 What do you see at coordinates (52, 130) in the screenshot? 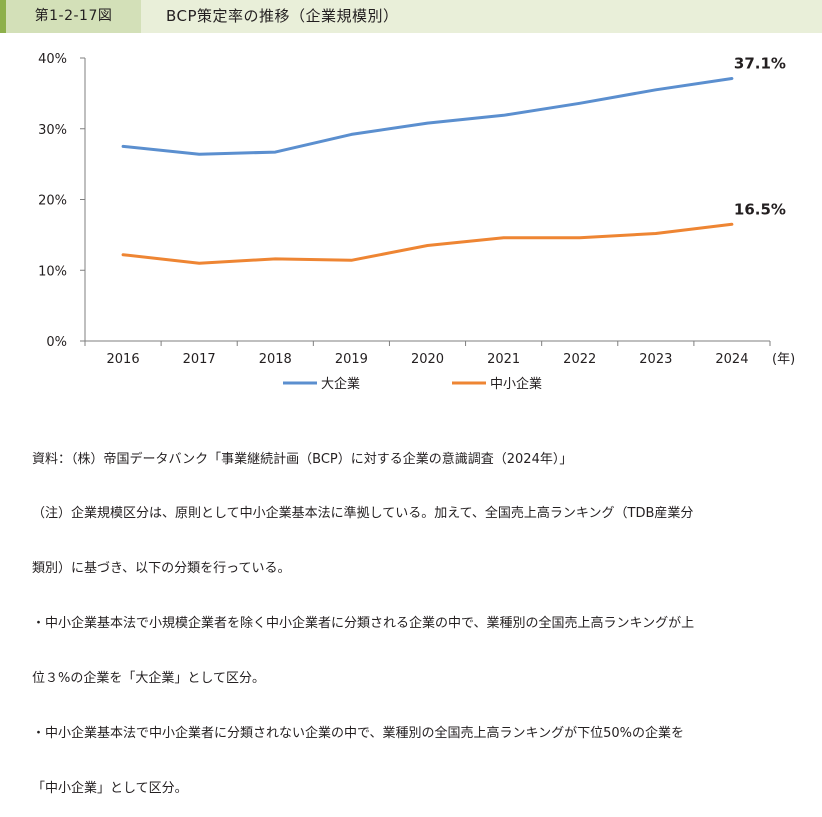
I see `y-tick-label: 30%` at bounding box center [52, 130].